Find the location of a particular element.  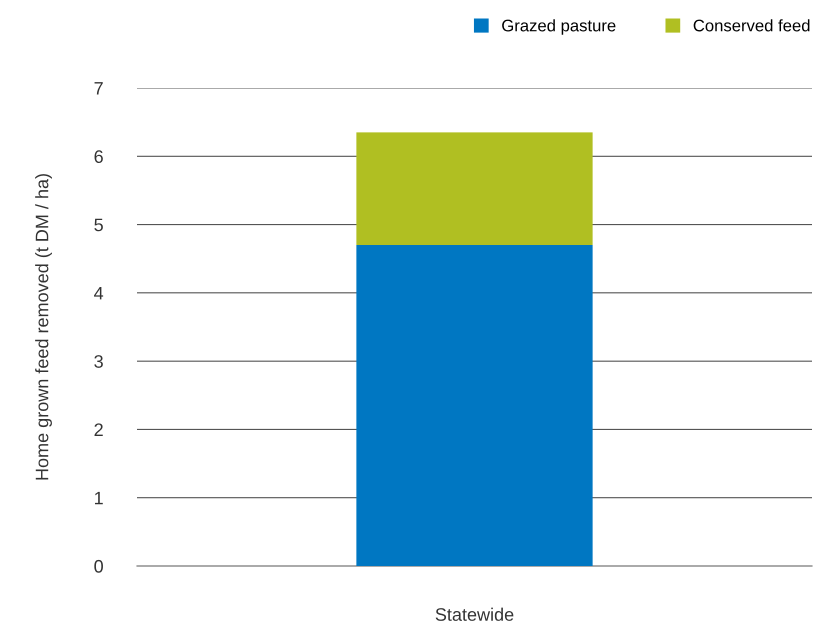

x-tick-label: Statewide is located at coordinates (475, 614).